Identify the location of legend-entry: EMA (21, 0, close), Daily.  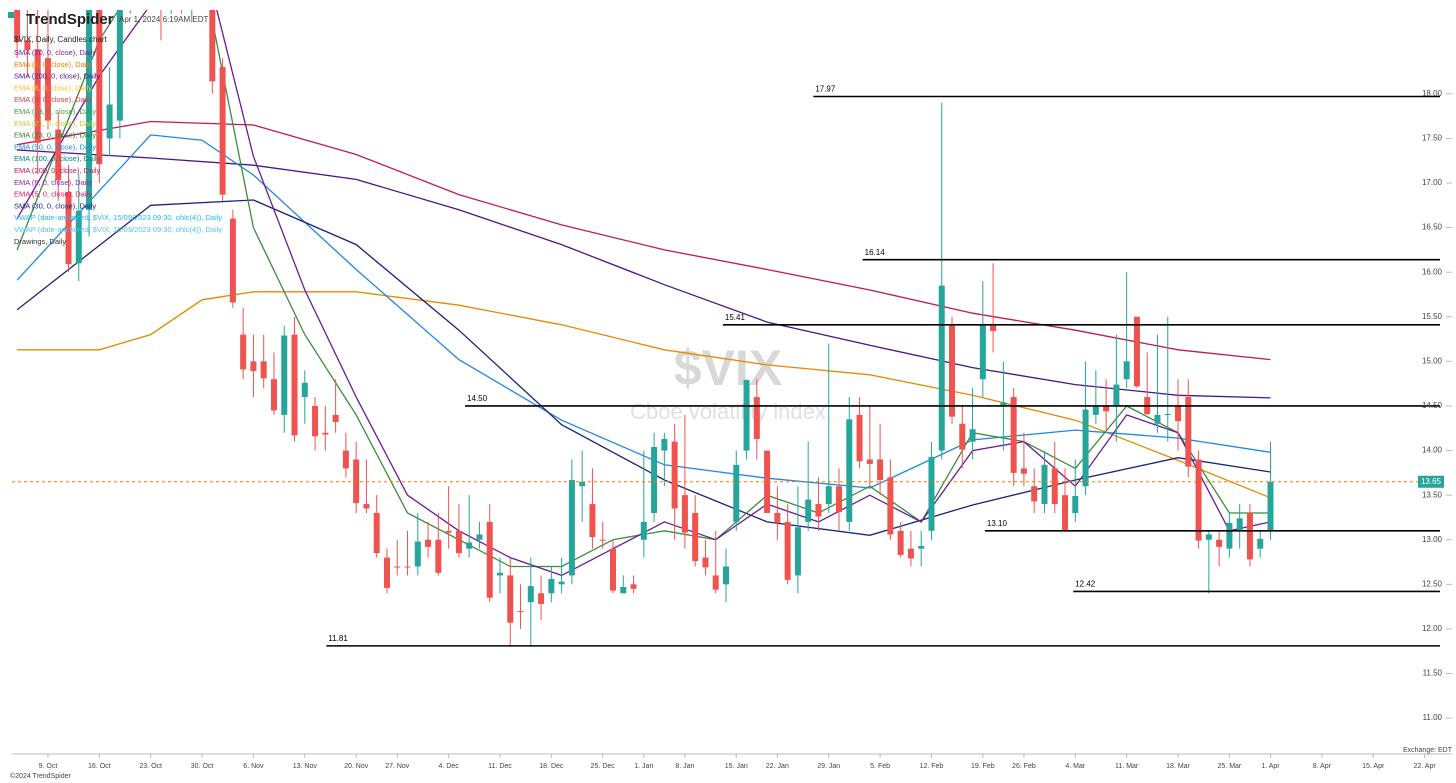
(55, 123).